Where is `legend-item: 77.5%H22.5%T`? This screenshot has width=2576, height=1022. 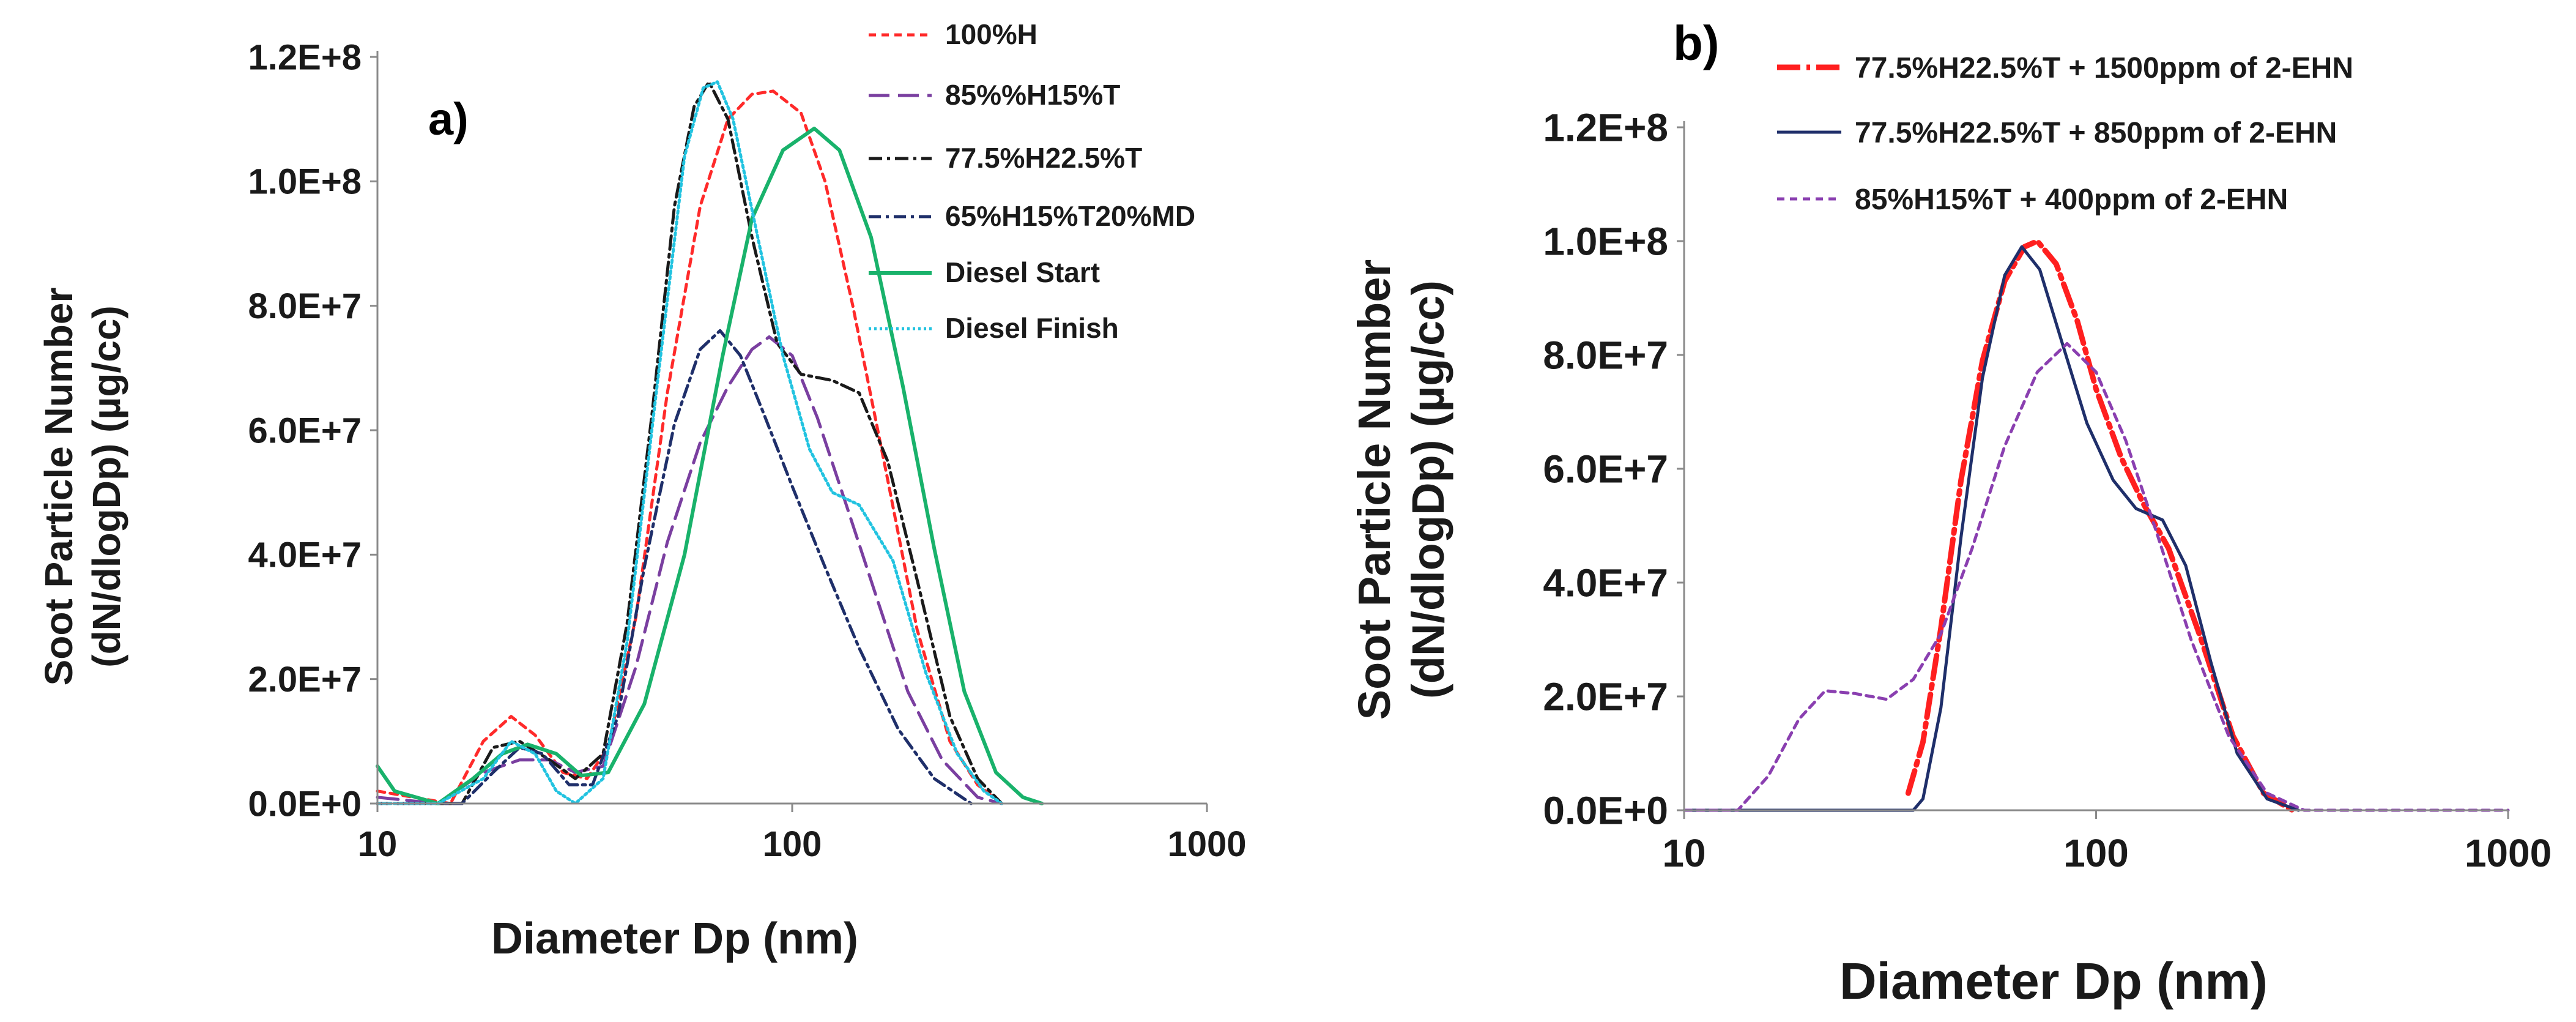
legend-item: 77.5%H22.5%T is located at coordinates (1005, 158).